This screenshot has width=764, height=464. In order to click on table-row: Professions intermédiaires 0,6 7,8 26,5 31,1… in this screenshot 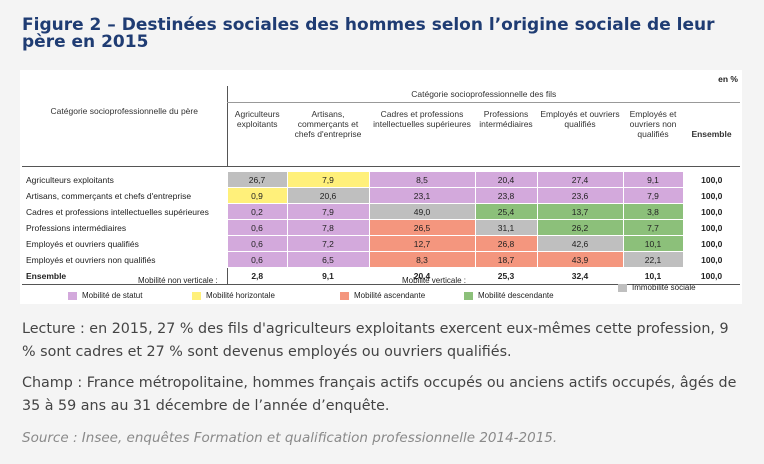, I will do `click(381, 227)`.